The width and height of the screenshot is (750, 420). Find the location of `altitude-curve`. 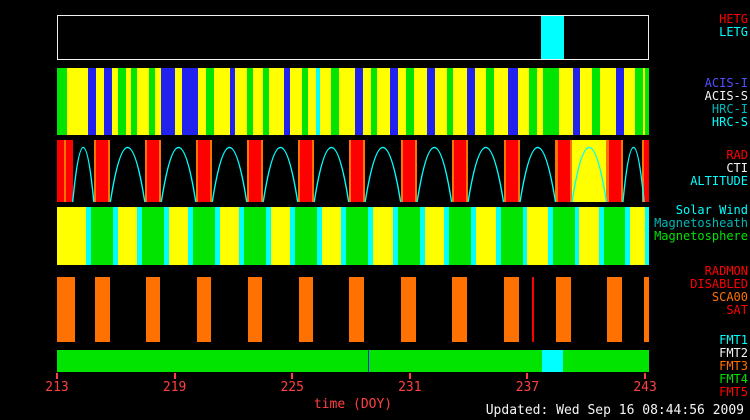

altitude-curve is located at coordinates (353, 171).